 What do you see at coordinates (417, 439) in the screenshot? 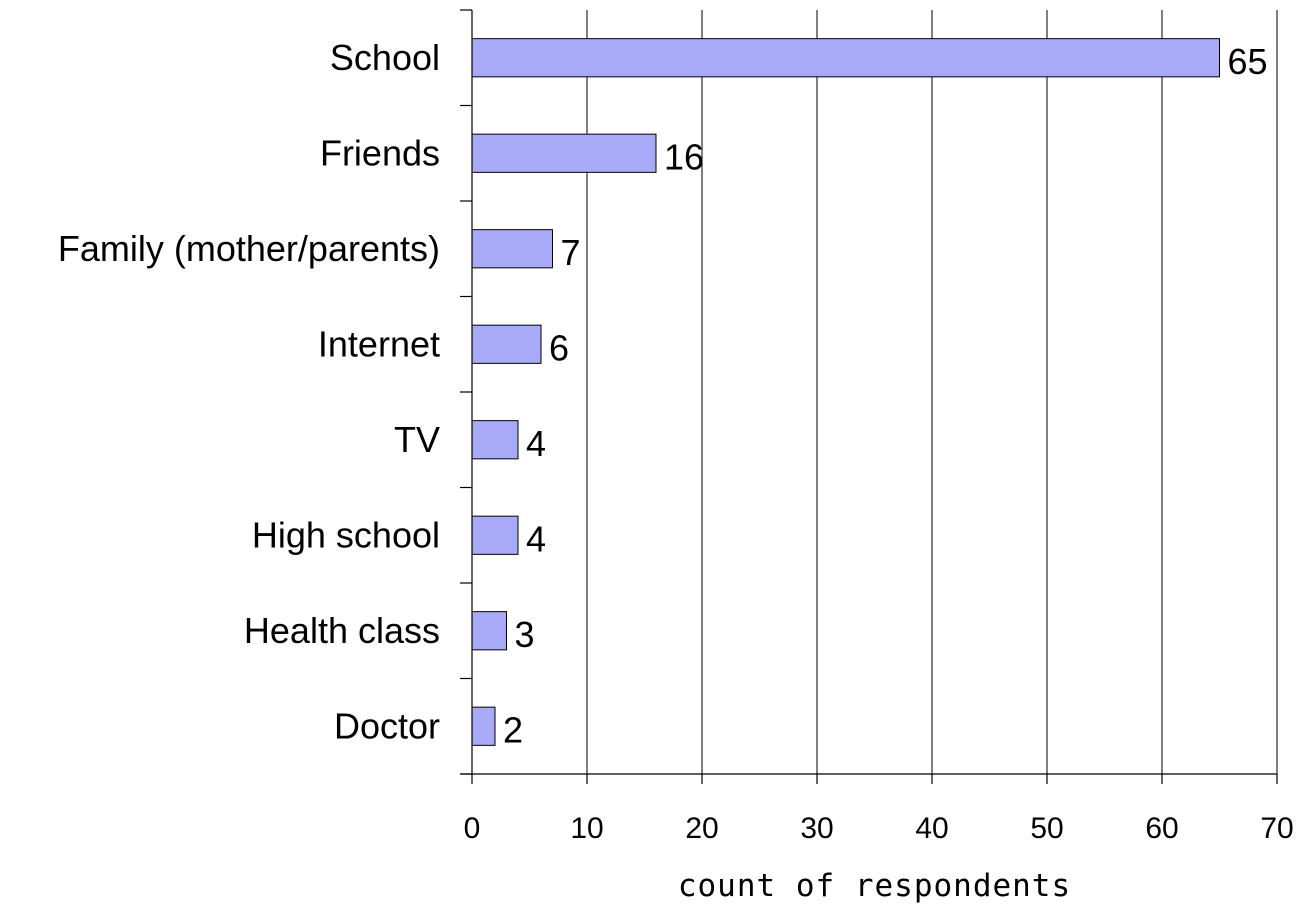
I see `category-label-tv: TV` at bounding box center [417, 439].